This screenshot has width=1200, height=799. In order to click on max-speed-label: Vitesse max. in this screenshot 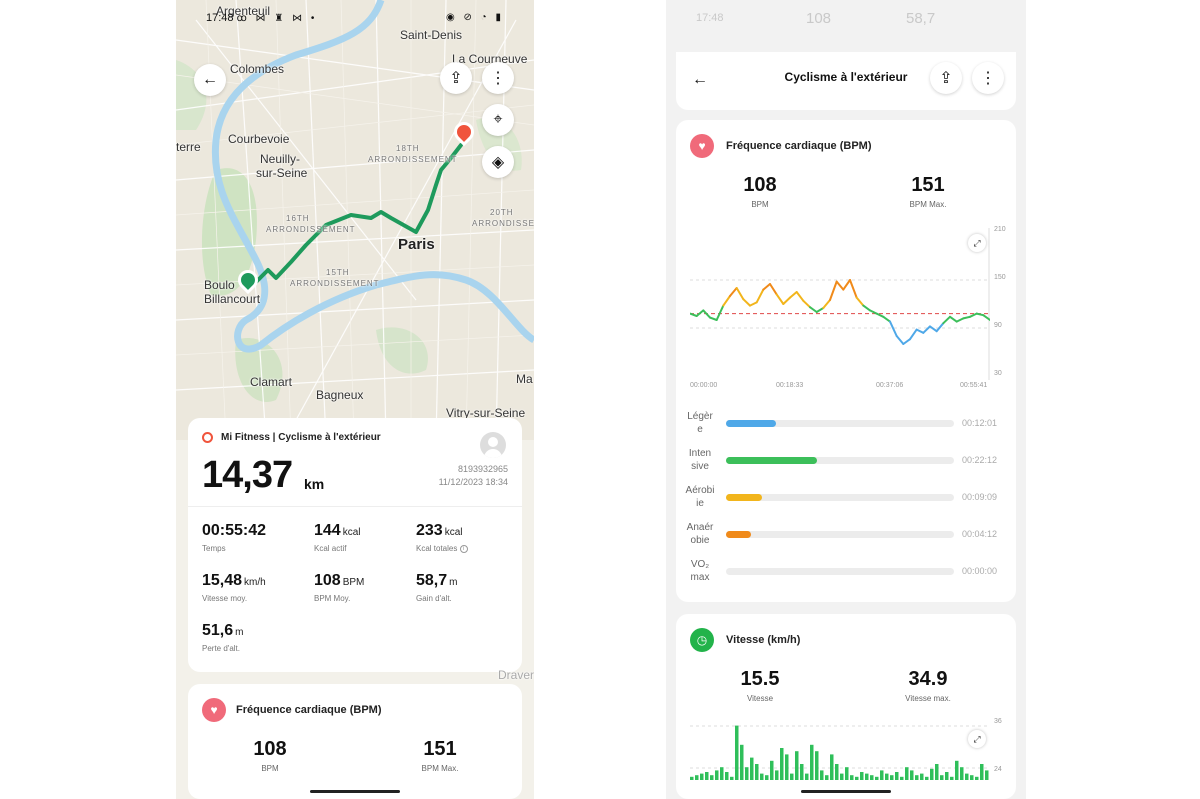, I will do `click(928, 698)`.